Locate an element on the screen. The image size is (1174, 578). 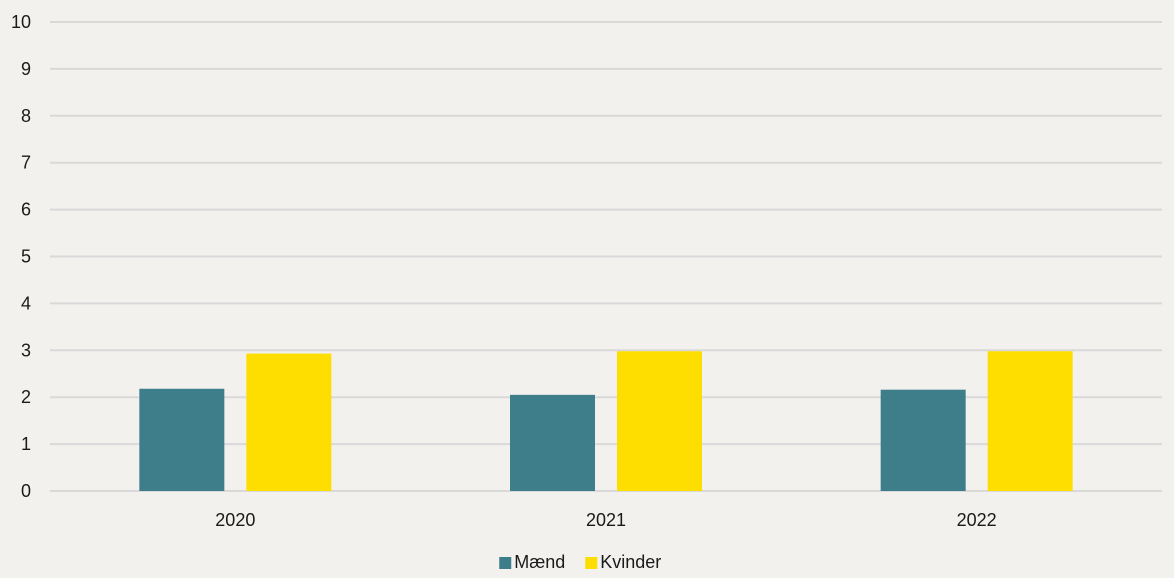
y-tick-label: 3 is located at coordinates (26, 350).